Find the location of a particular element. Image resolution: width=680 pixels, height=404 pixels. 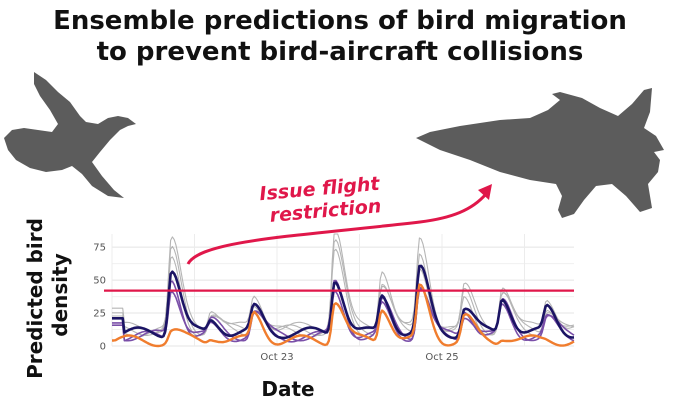

x-tick-label: Oct 25 is located at coordinates (441, 357).